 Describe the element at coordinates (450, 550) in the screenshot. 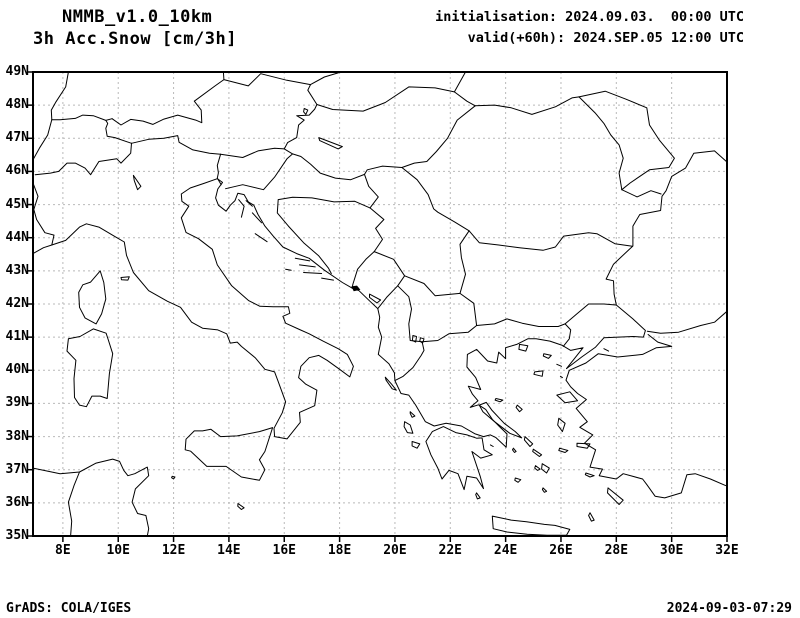

I see `lon-tick-label: 22E` at that location.